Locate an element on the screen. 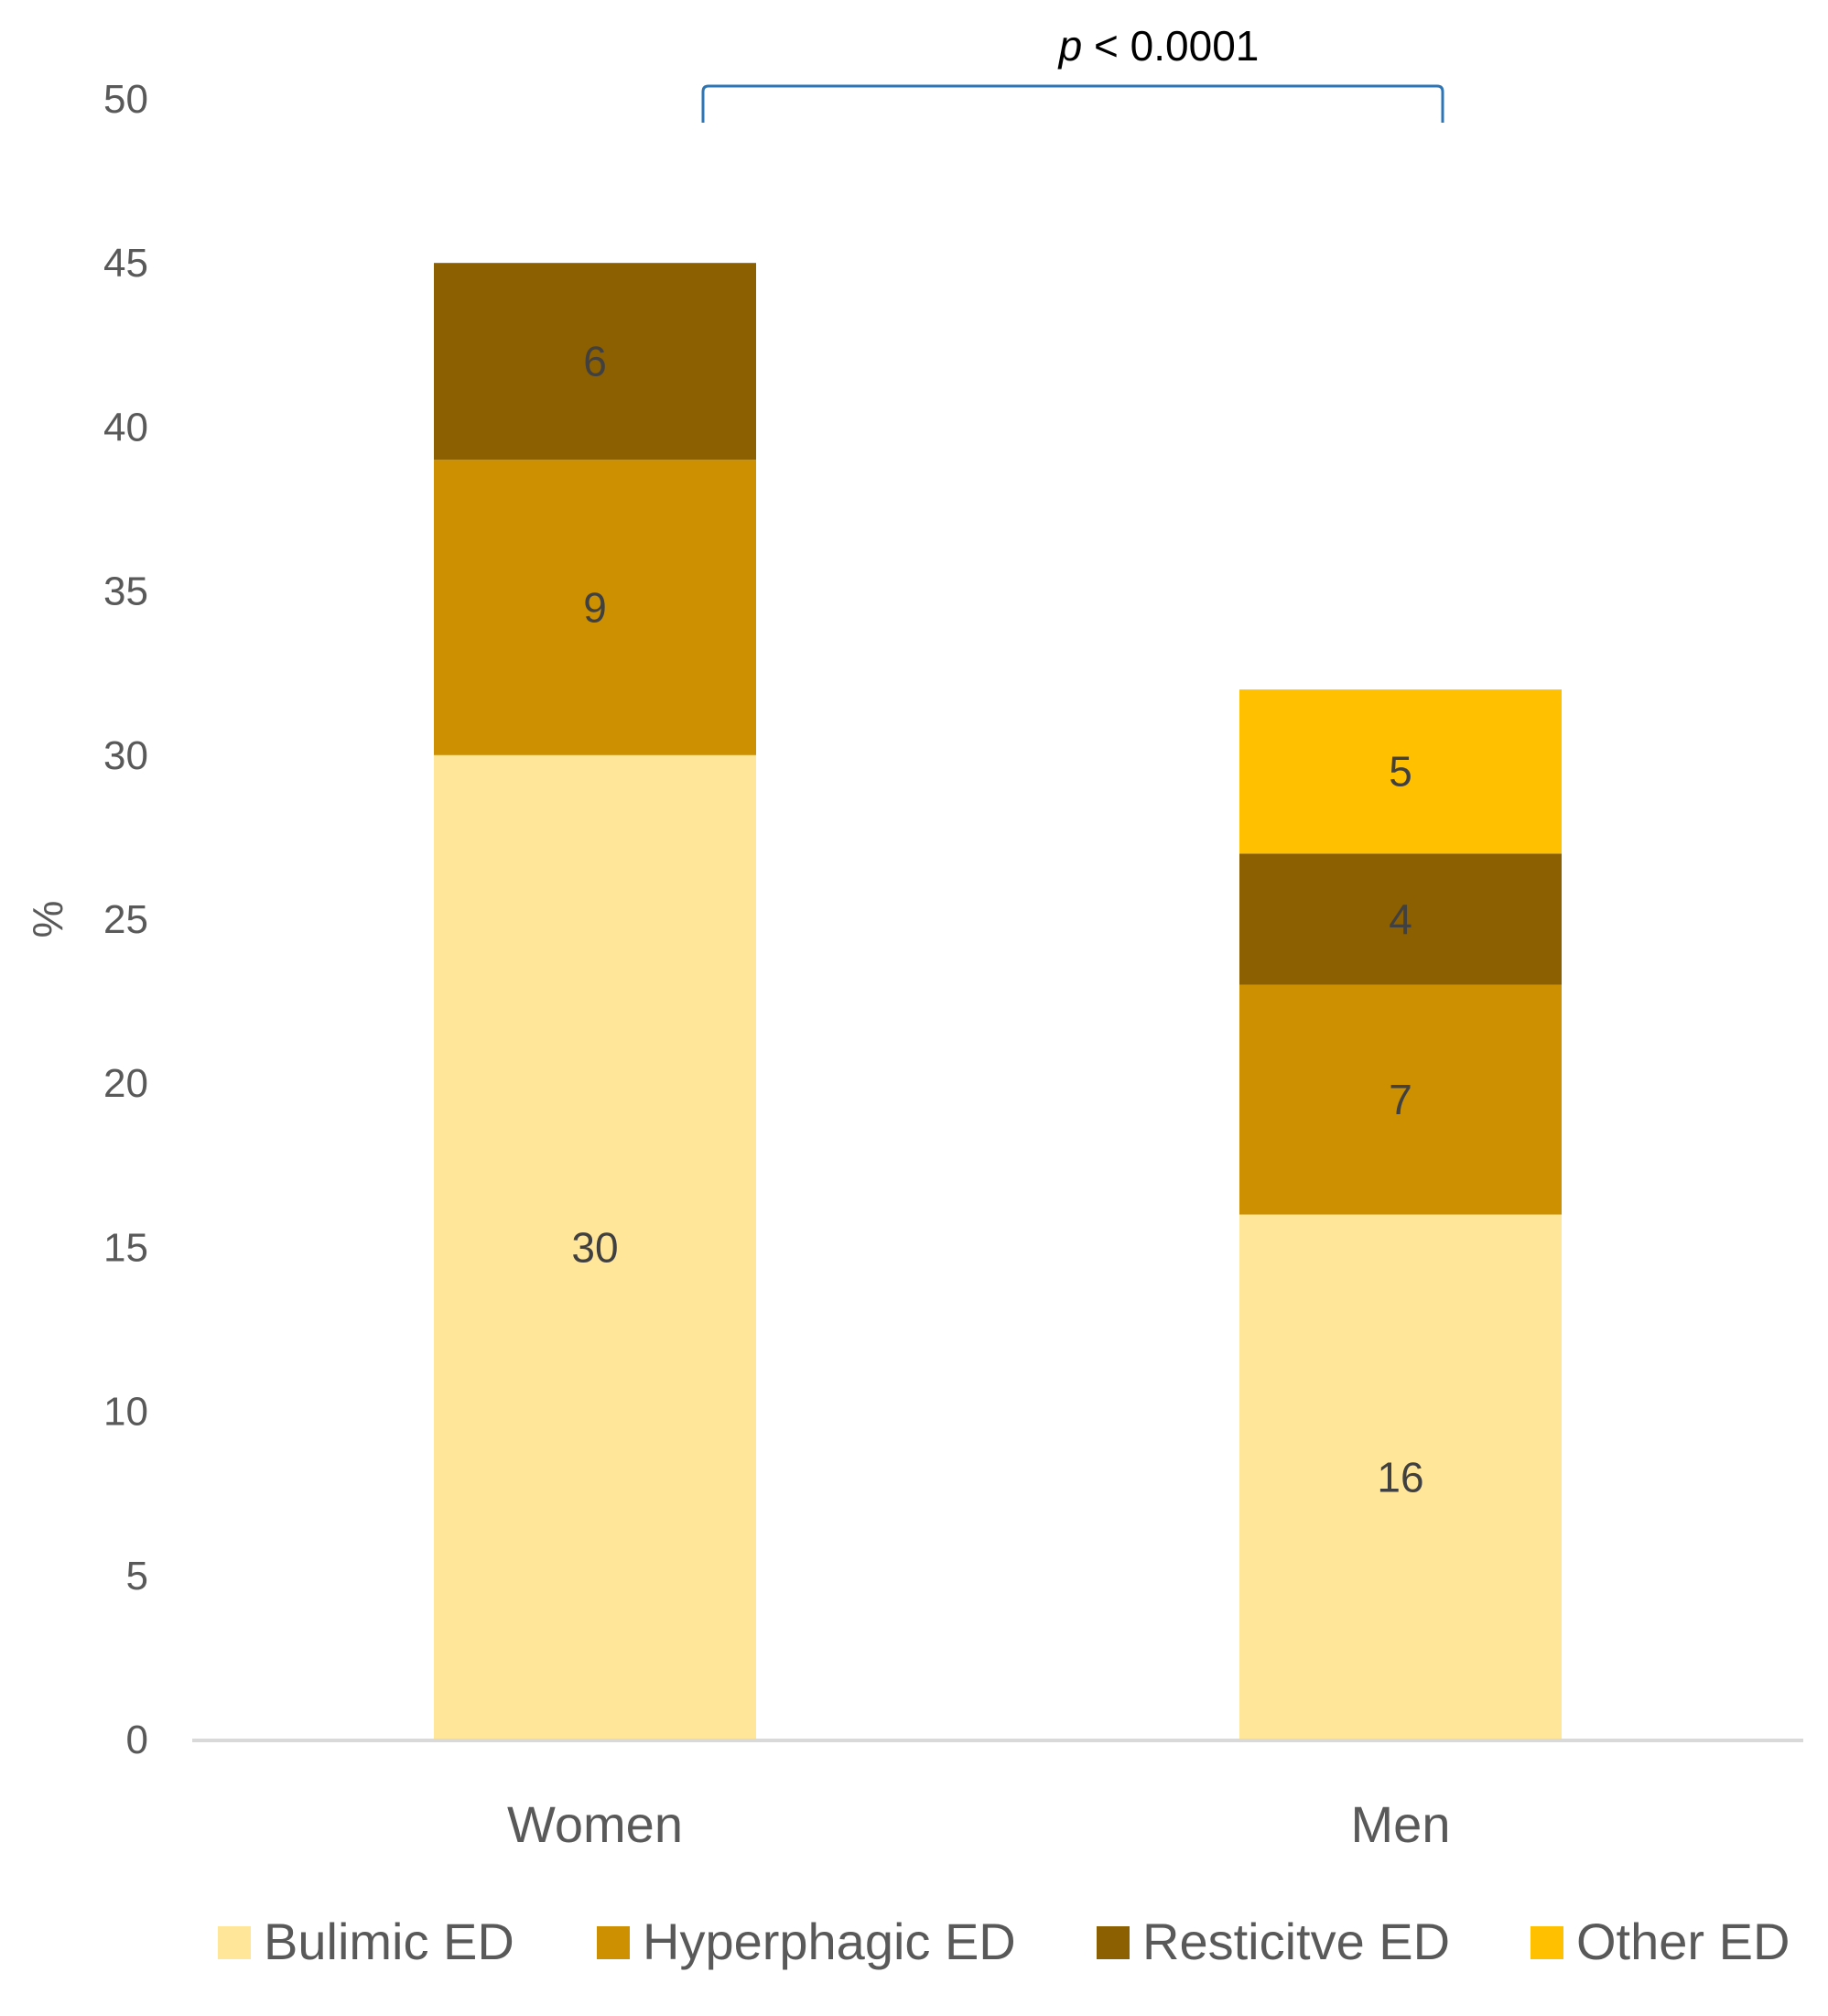 Image resolution: width=1828 pixels, height=2016 pixels. data-label-women-hyperphagic-ed: 9 is located at coordinates (595, 608).